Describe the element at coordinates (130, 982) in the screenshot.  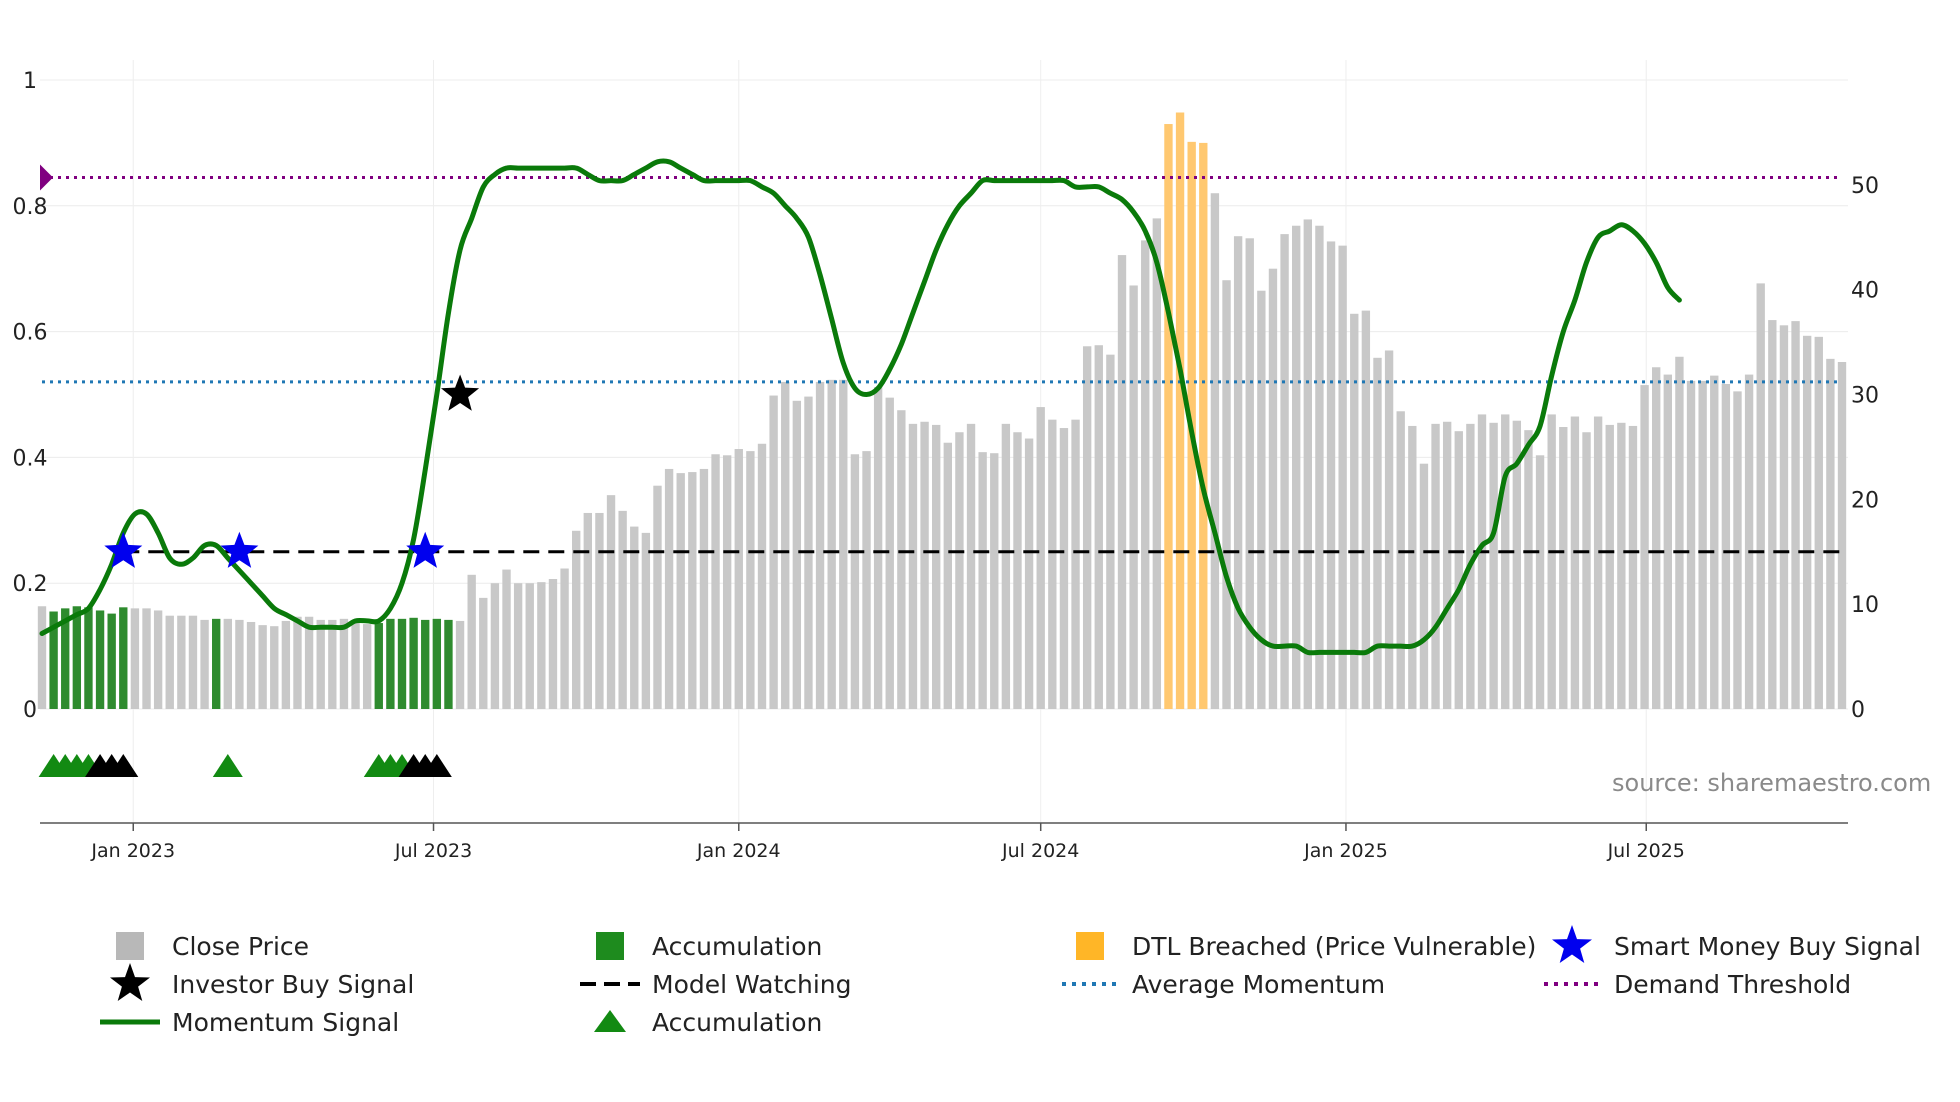
I see `legend-star-icon` at that location.